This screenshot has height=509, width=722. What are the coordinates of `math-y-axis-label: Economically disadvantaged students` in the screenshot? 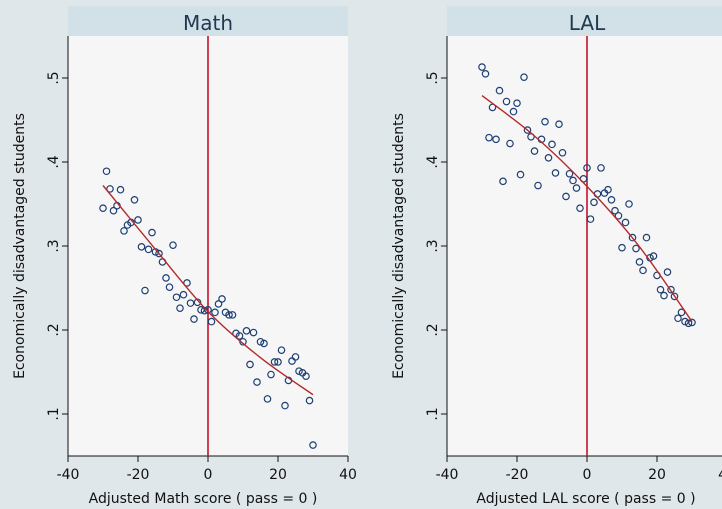 It's located at (20, 246).